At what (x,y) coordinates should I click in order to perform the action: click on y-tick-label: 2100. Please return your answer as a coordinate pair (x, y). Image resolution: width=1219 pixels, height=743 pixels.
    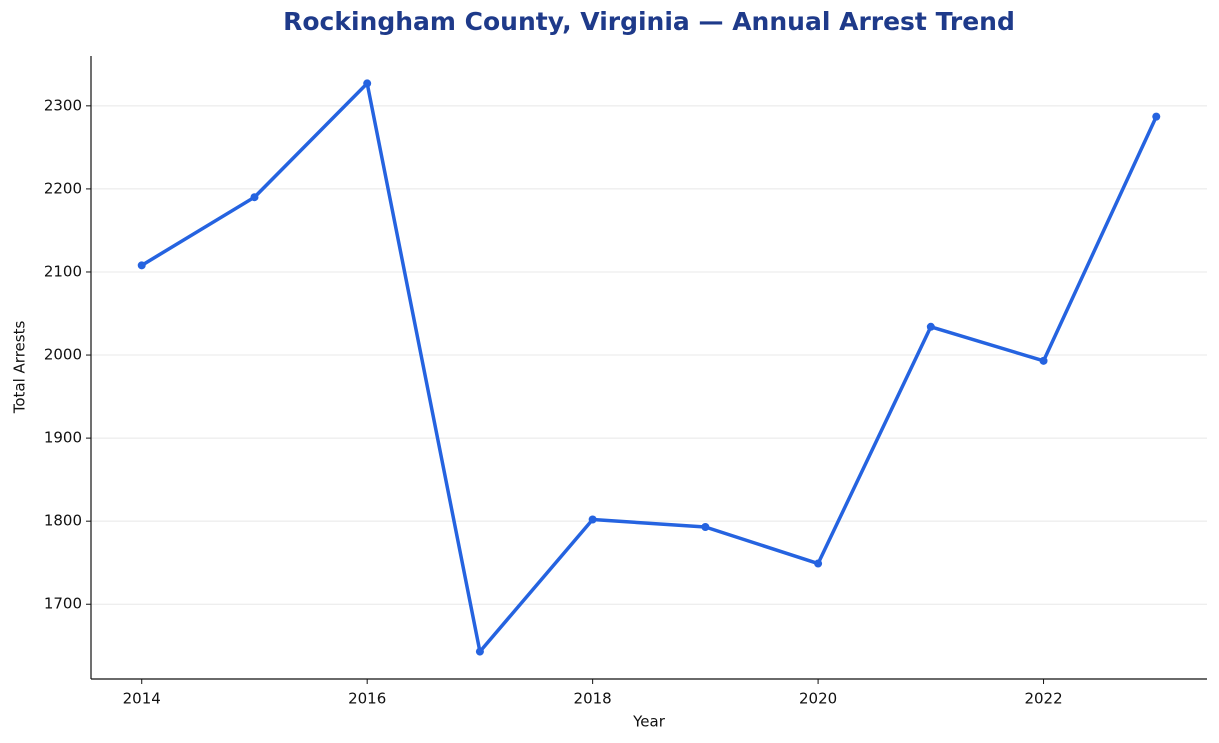
    Looking at the image, I should click on (63, 271).